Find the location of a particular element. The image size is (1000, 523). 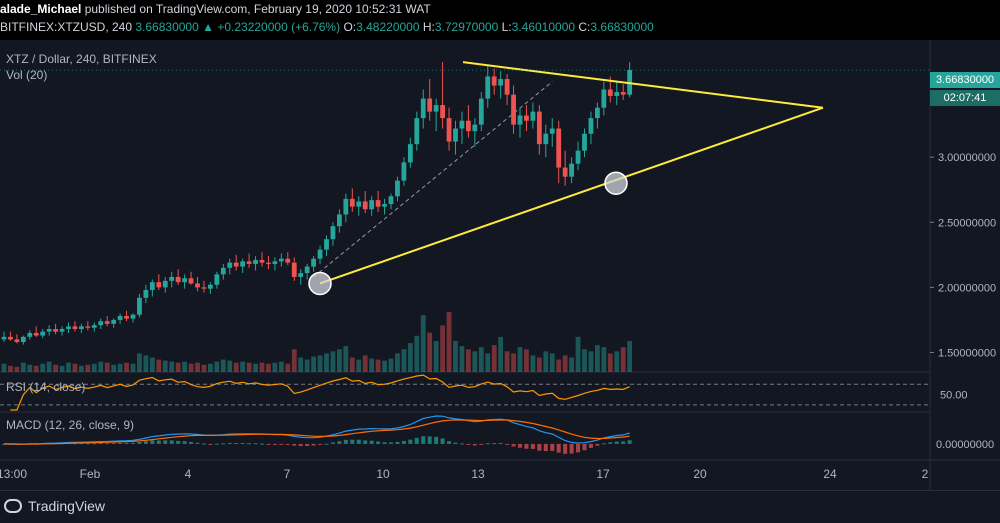

macd-legend: MACD (12, 26, close, 9) is located at coordinates (70, 425).